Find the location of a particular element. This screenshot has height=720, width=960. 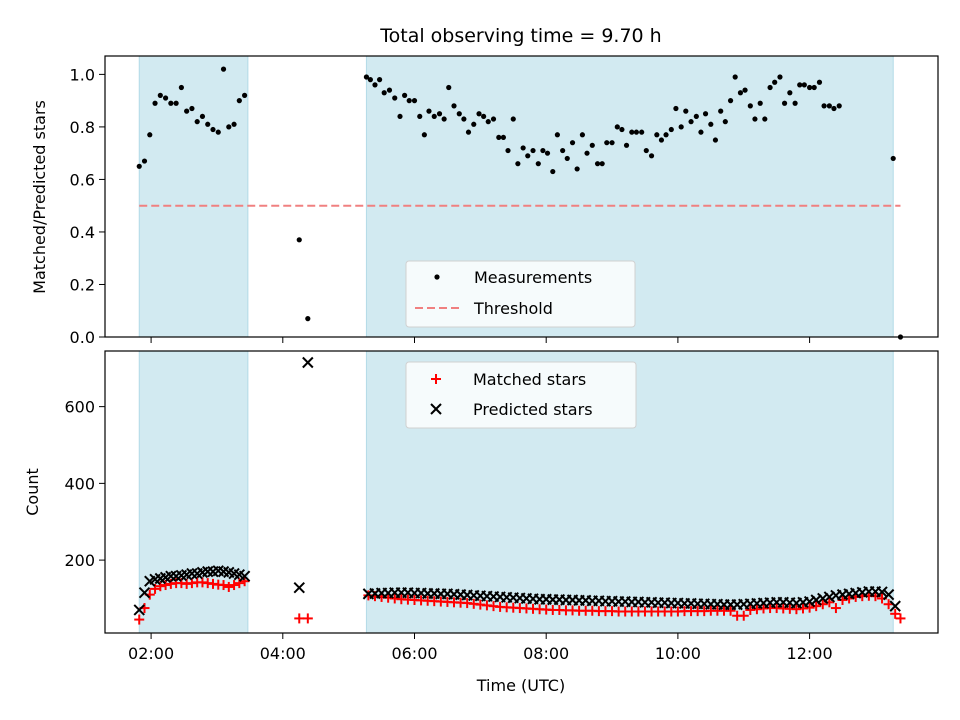

legend-predicted-label: Predicted stars is located at coordinates (533, 409).